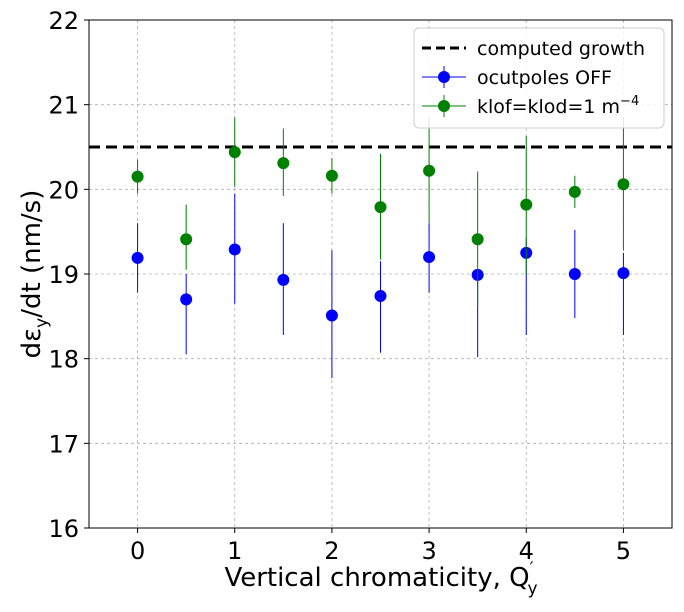 This screenshot has width=684, height=612. I want to click on legend-label-computed-growth: computed growth, so click(561, 49).